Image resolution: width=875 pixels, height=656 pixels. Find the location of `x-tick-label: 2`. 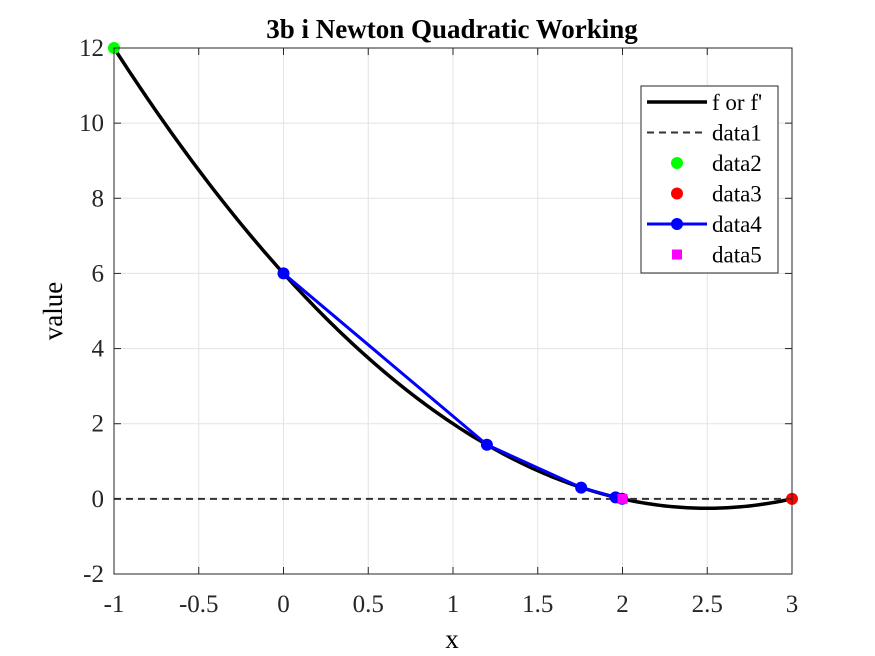

x-tick-label: 2 is located at coordinates (622, 604).